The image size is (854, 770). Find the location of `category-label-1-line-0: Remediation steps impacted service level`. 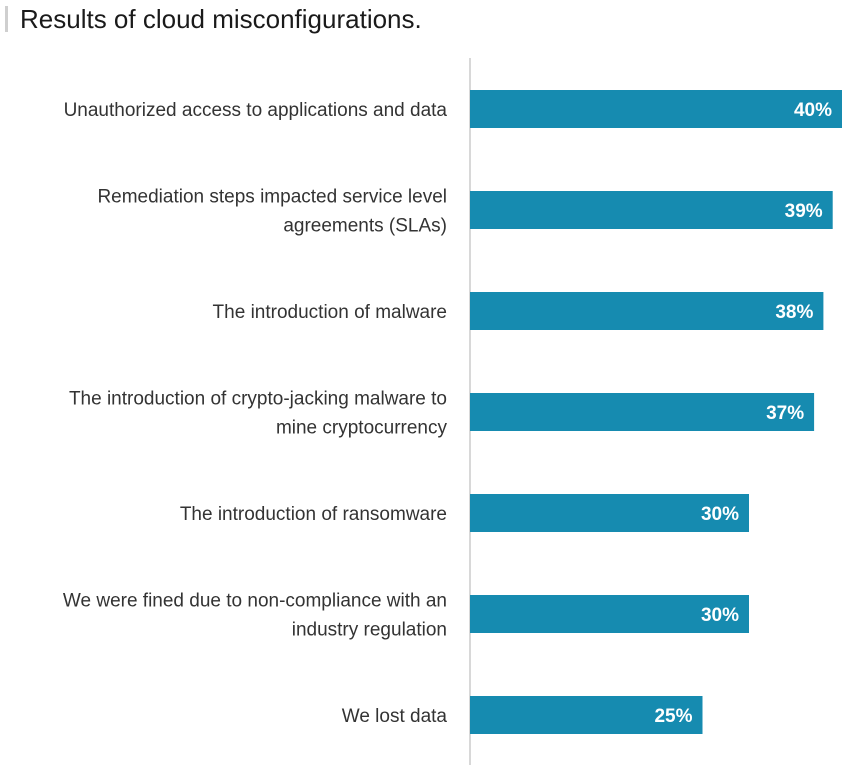

category-label-1-line-0: Remediation steps impacted service level is located at coordinates (272, 197).